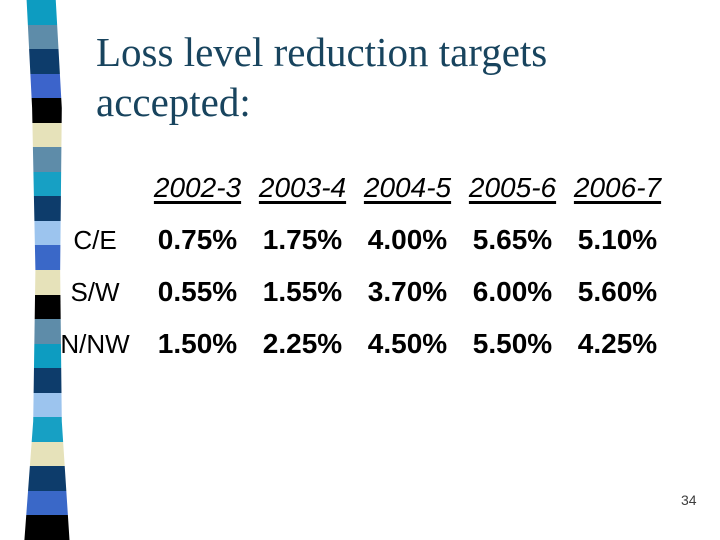  I want to click on slide-title: Loss level reduction targets accepted:, so click(321, 77).